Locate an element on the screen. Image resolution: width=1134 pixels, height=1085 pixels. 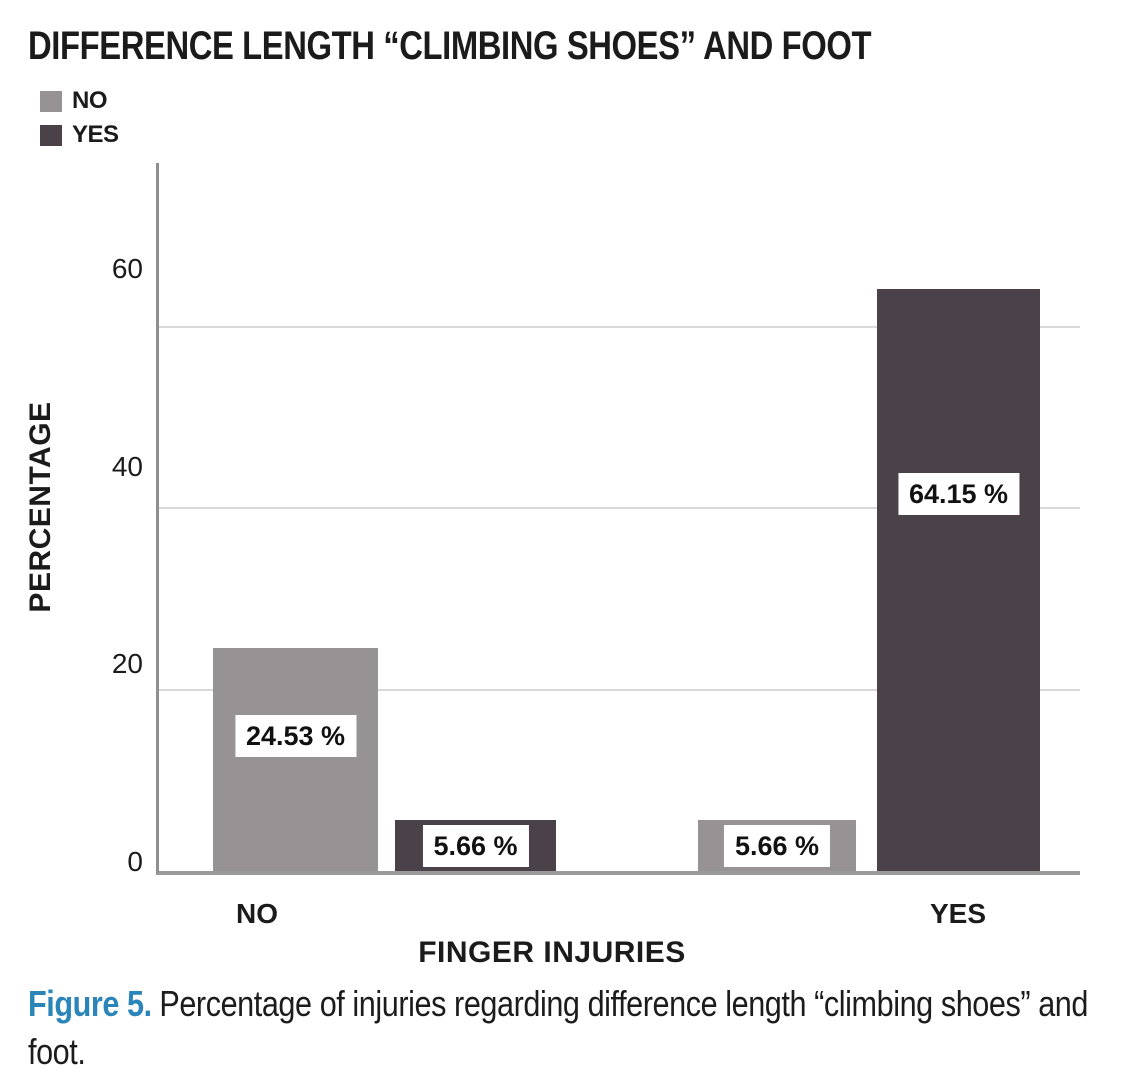
value-label: 24.53 % is located at coordinates (295, 736).